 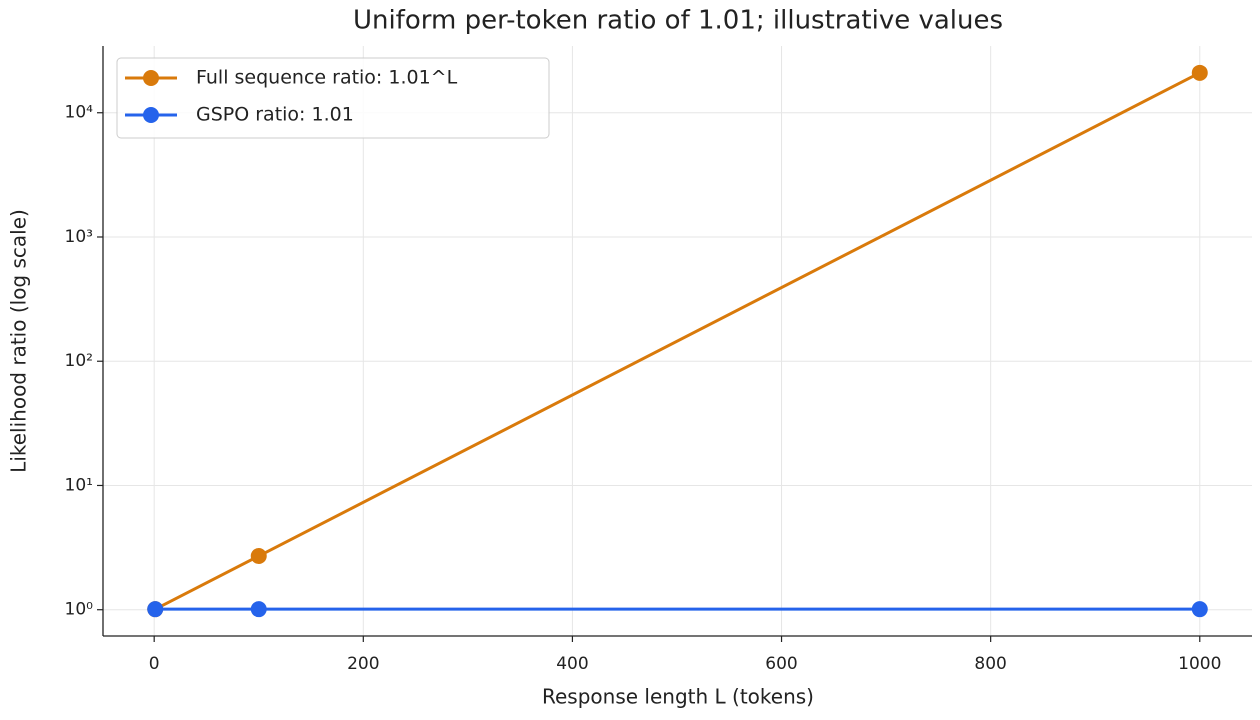 I want to click on y-tick-label: 10¹, so click(x=79, y=485).